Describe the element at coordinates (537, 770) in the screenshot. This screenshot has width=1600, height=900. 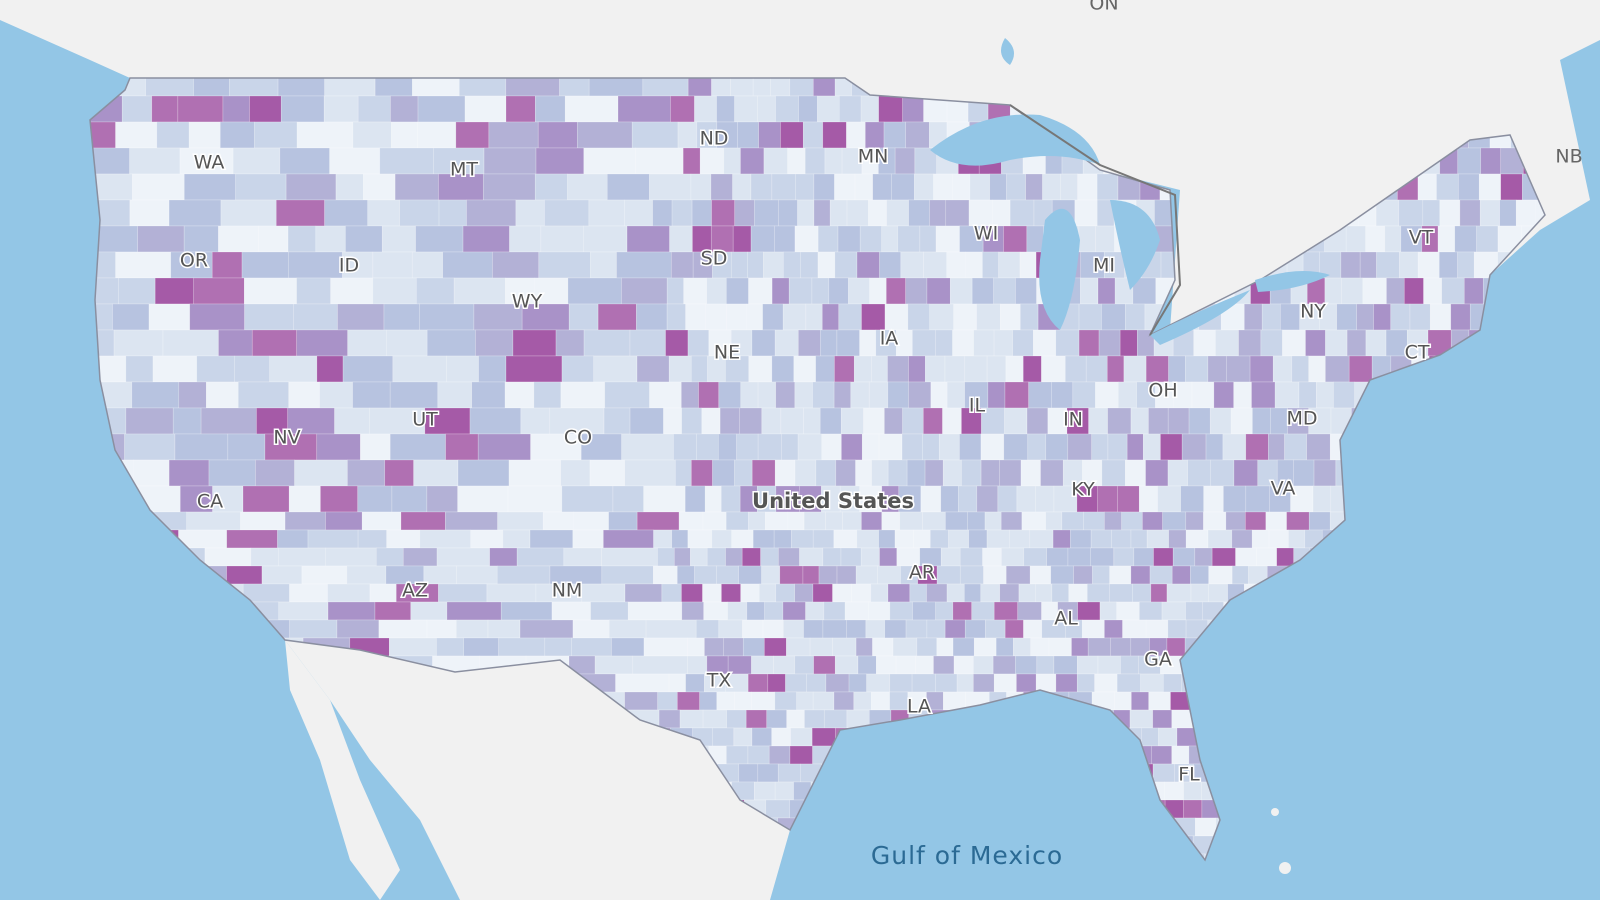
I see `mexico-land` at that location.